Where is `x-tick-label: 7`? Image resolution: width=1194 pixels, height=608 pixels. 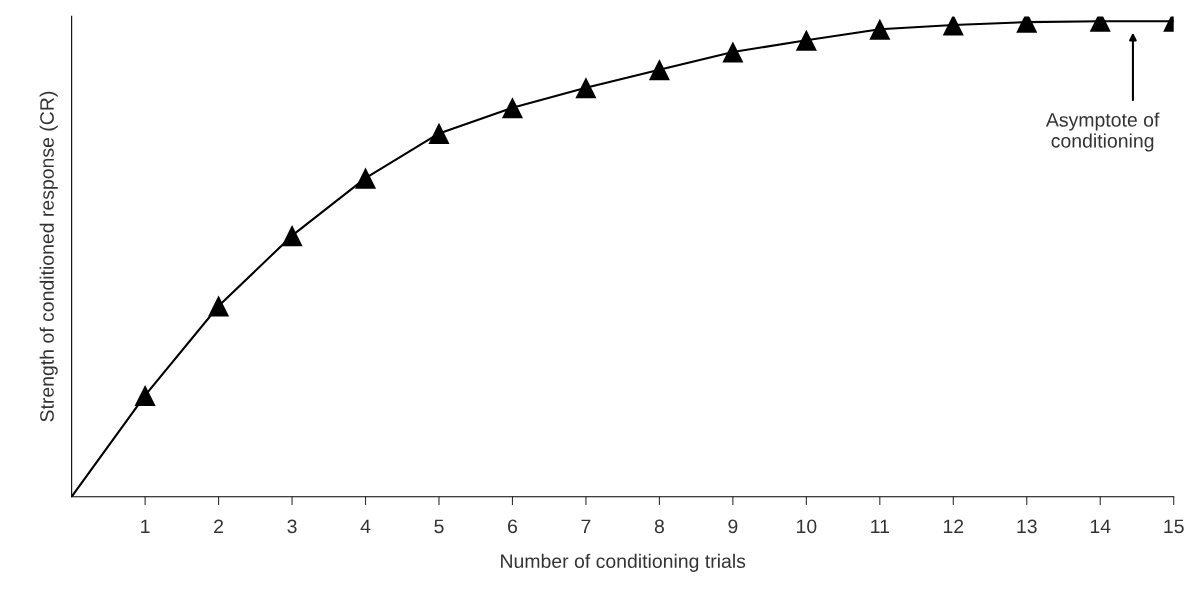
x-tick-label: 7 is located at coordinates (586, 526).